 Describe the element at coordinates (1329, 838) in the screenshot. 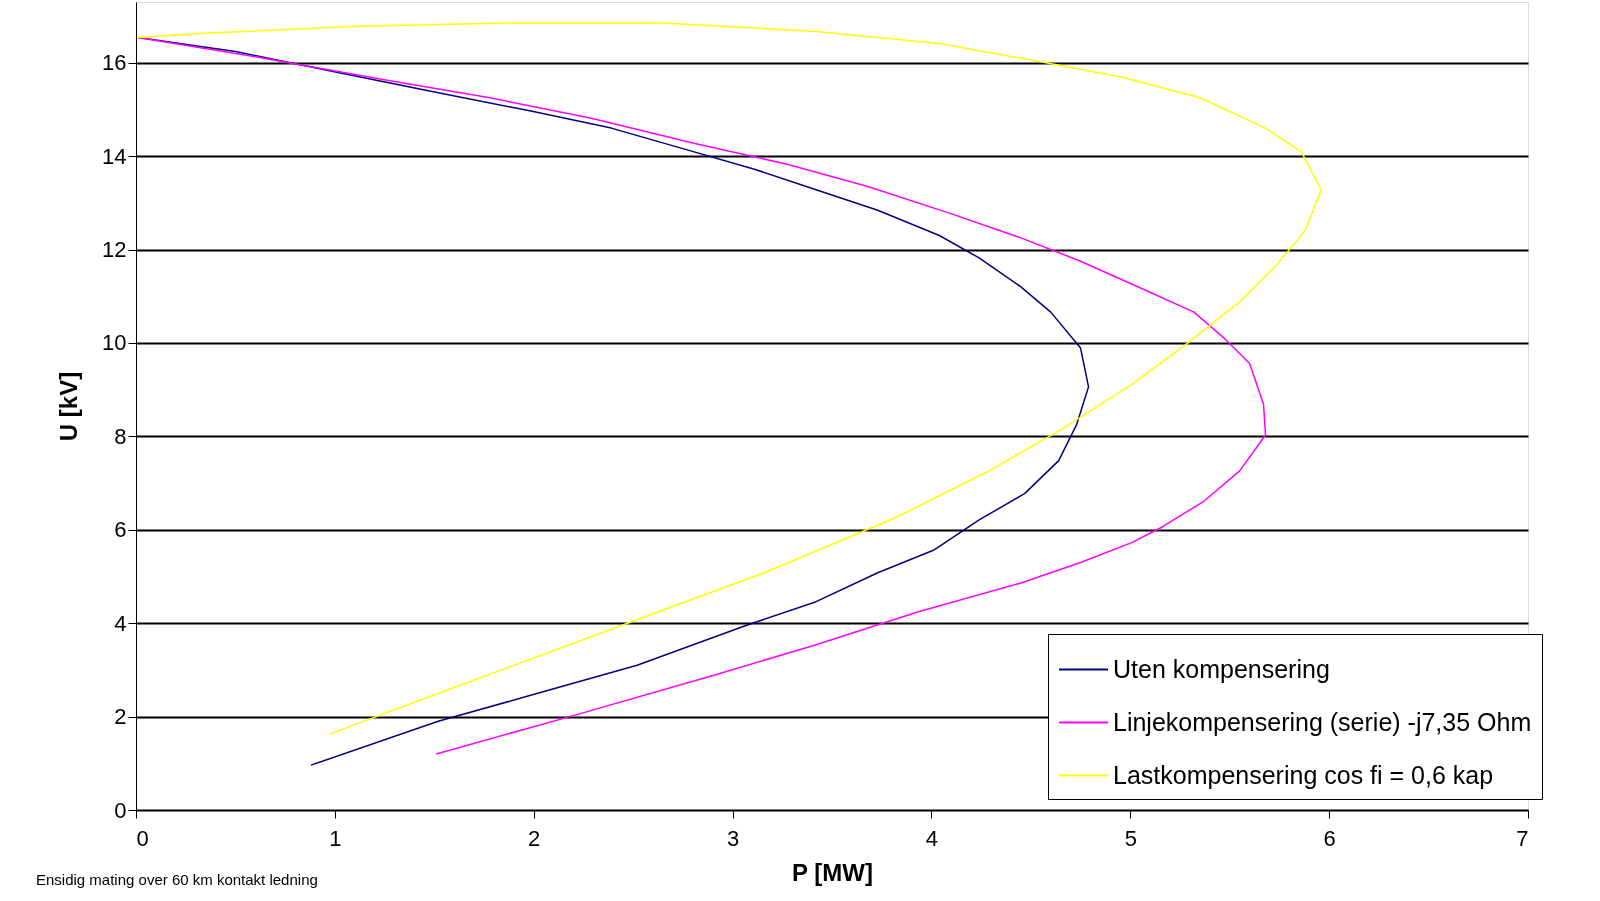

I see `x-tick-label: 6` at that location.